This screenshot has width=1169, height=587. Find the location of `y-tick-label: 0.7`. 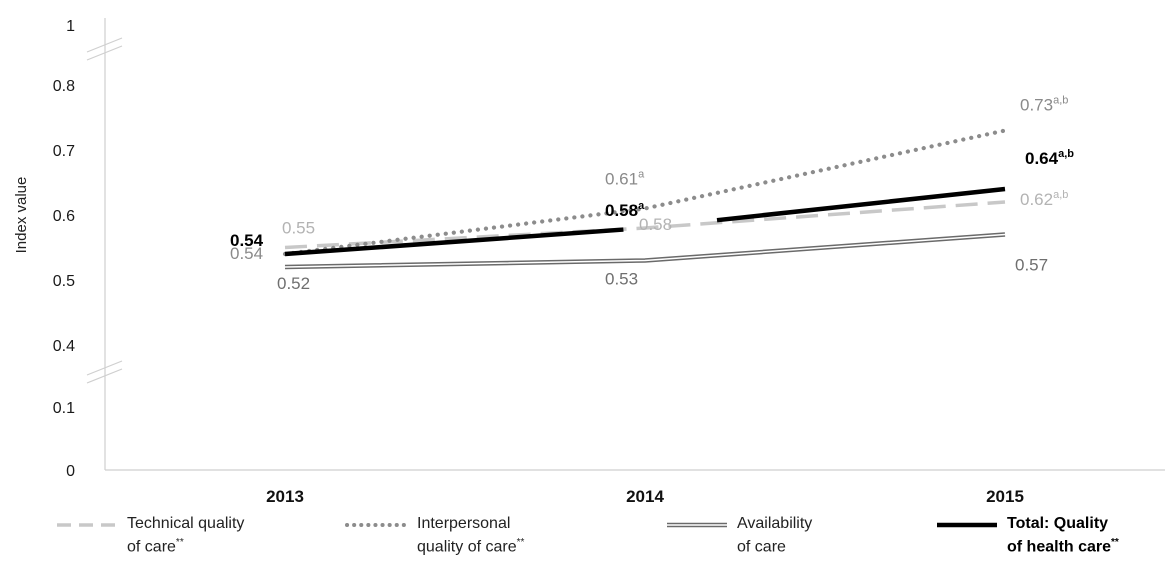

y-tick-label: 0.7 is located at coordinates (64, 151).